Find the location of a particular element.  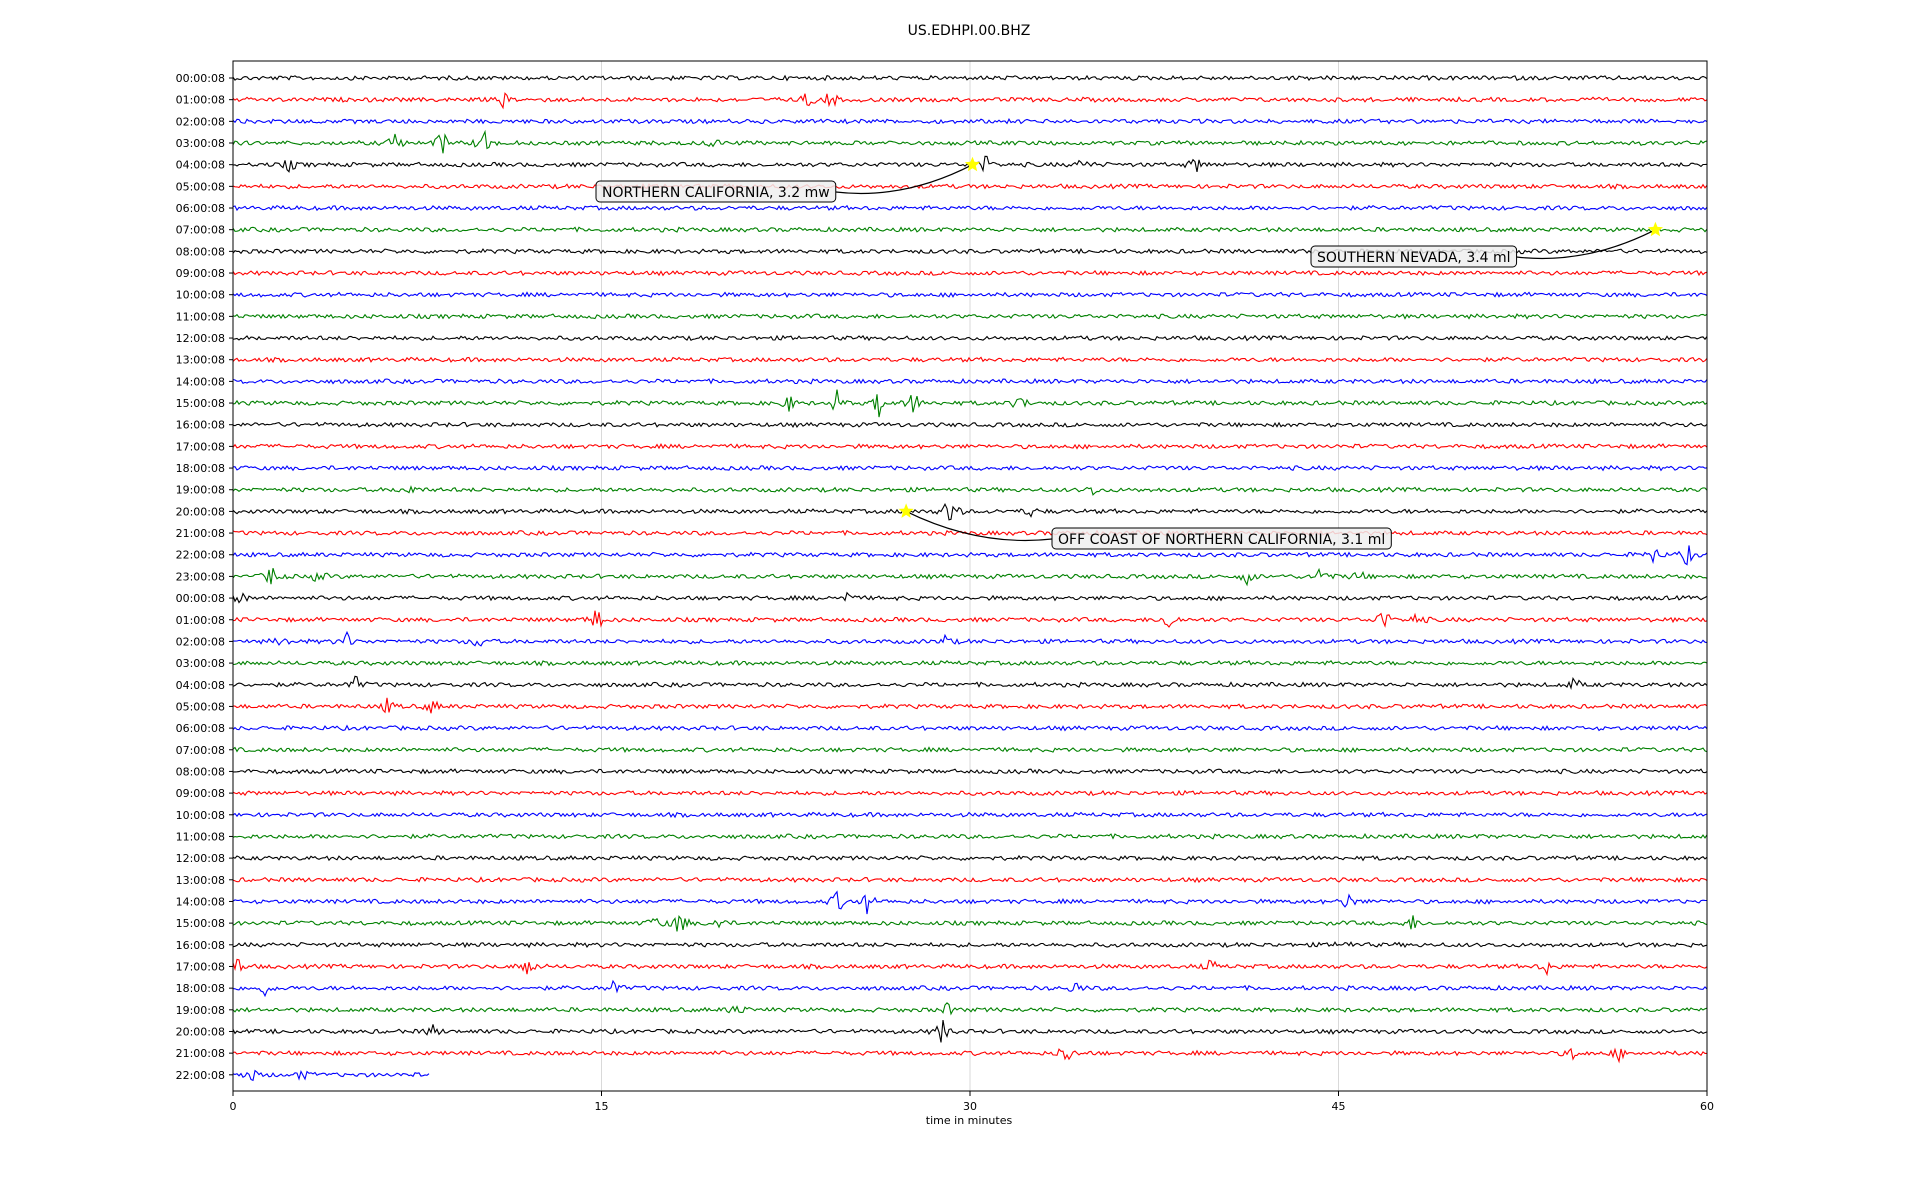

x-tick-label: 45 is located at coordinates (1339, 1106).